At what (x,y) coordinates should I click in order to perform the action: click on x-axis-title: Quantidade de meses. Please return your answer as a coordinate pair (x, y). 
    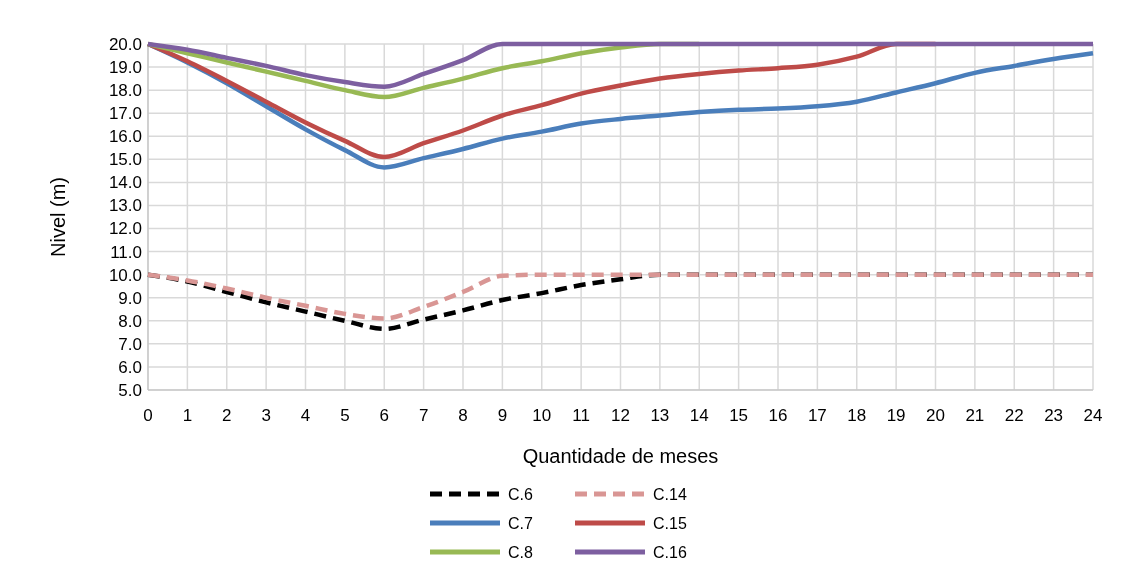
    Looking at the image, I should click on (620, 456).